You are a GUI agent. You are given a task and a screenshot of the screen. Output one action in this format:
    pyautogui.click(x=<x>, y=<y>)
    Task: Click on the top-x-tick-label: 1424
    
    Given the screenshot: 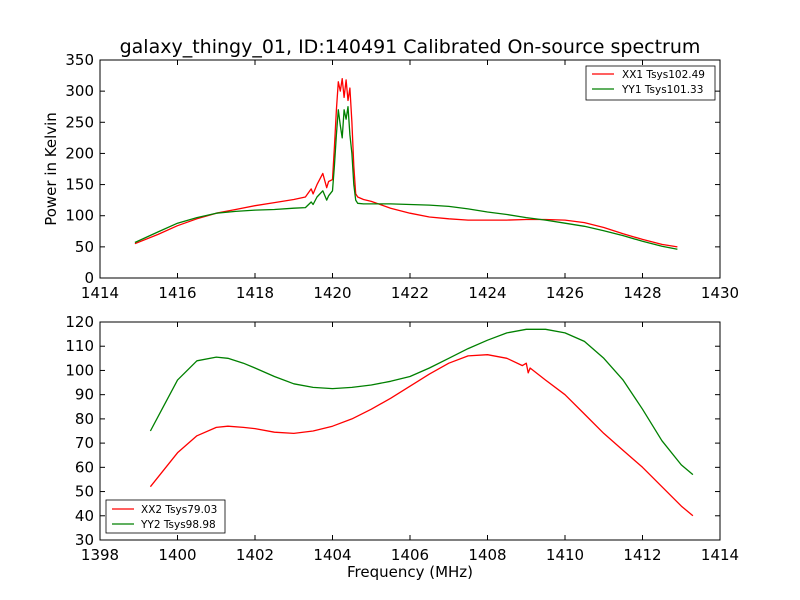 What is the action you would take?
    pyautogui.click(x=487, y=293)
    